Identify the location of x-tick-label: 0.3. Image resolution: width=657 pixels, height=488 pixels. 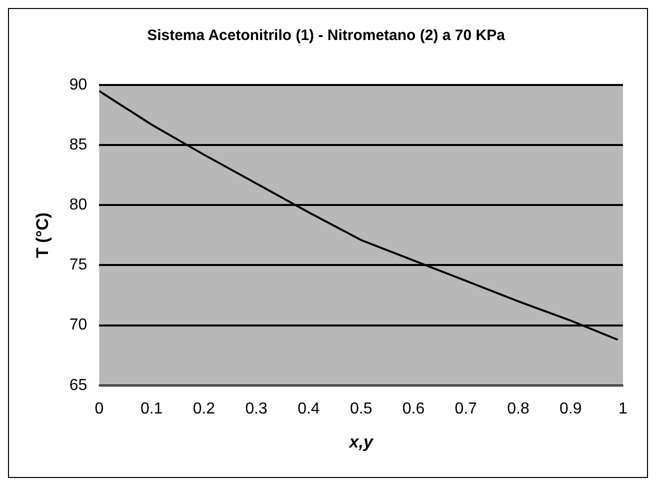
(256, 409).